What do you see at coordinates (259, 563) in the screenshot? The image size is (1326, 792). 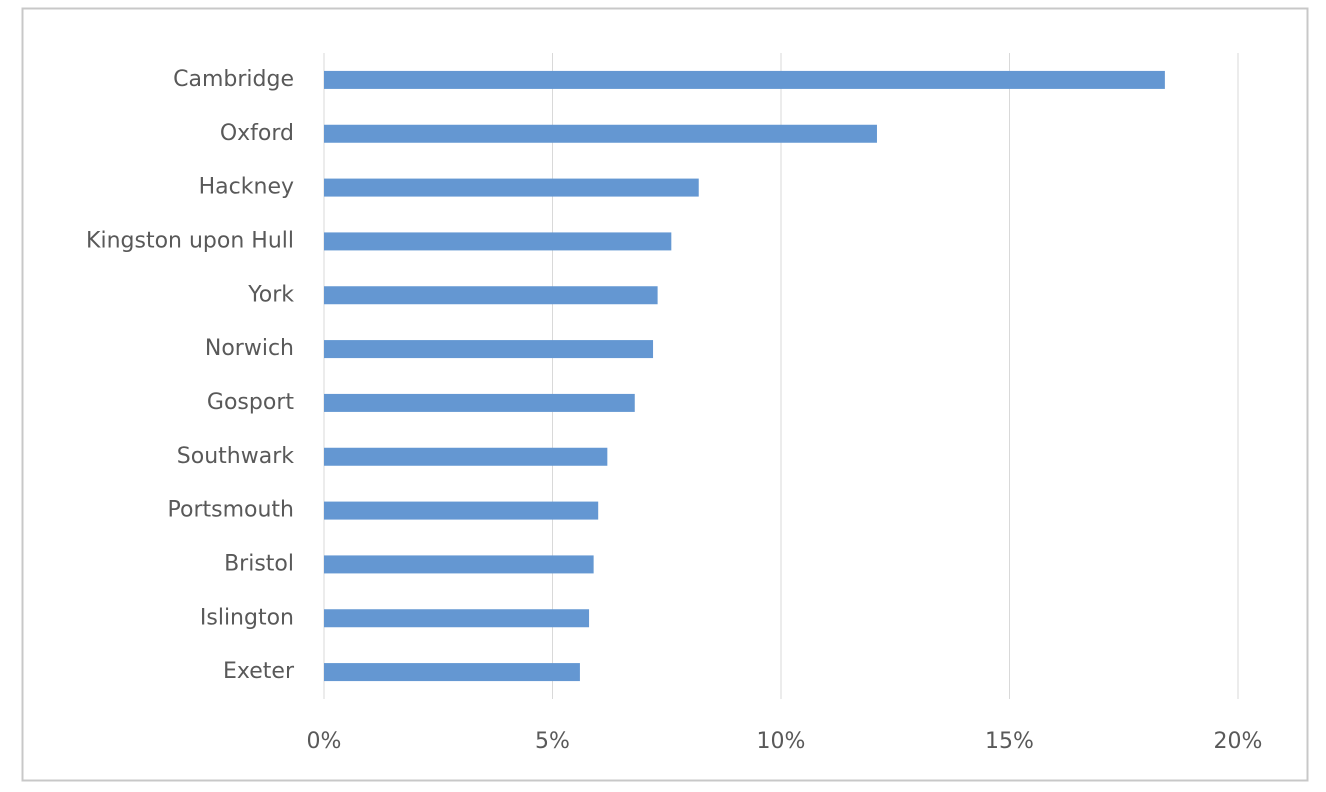 I see `y-tick-label: Bristol` at bounding box center [259, 563].